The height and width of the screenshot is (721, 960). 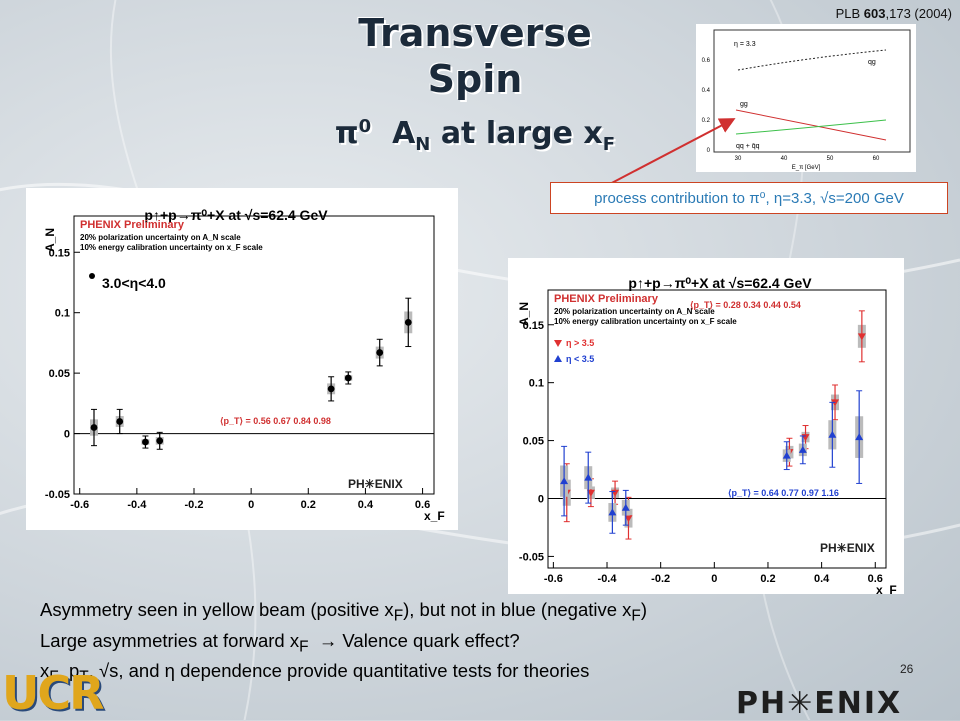 I want to click on x-tick-label: 0.2, so click(x=308, y=505).